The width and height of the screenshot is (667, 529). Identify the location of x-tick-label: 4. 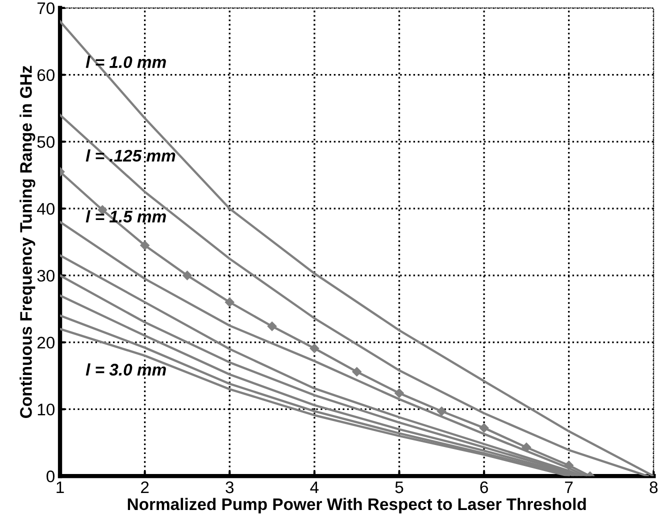
(314, 488).